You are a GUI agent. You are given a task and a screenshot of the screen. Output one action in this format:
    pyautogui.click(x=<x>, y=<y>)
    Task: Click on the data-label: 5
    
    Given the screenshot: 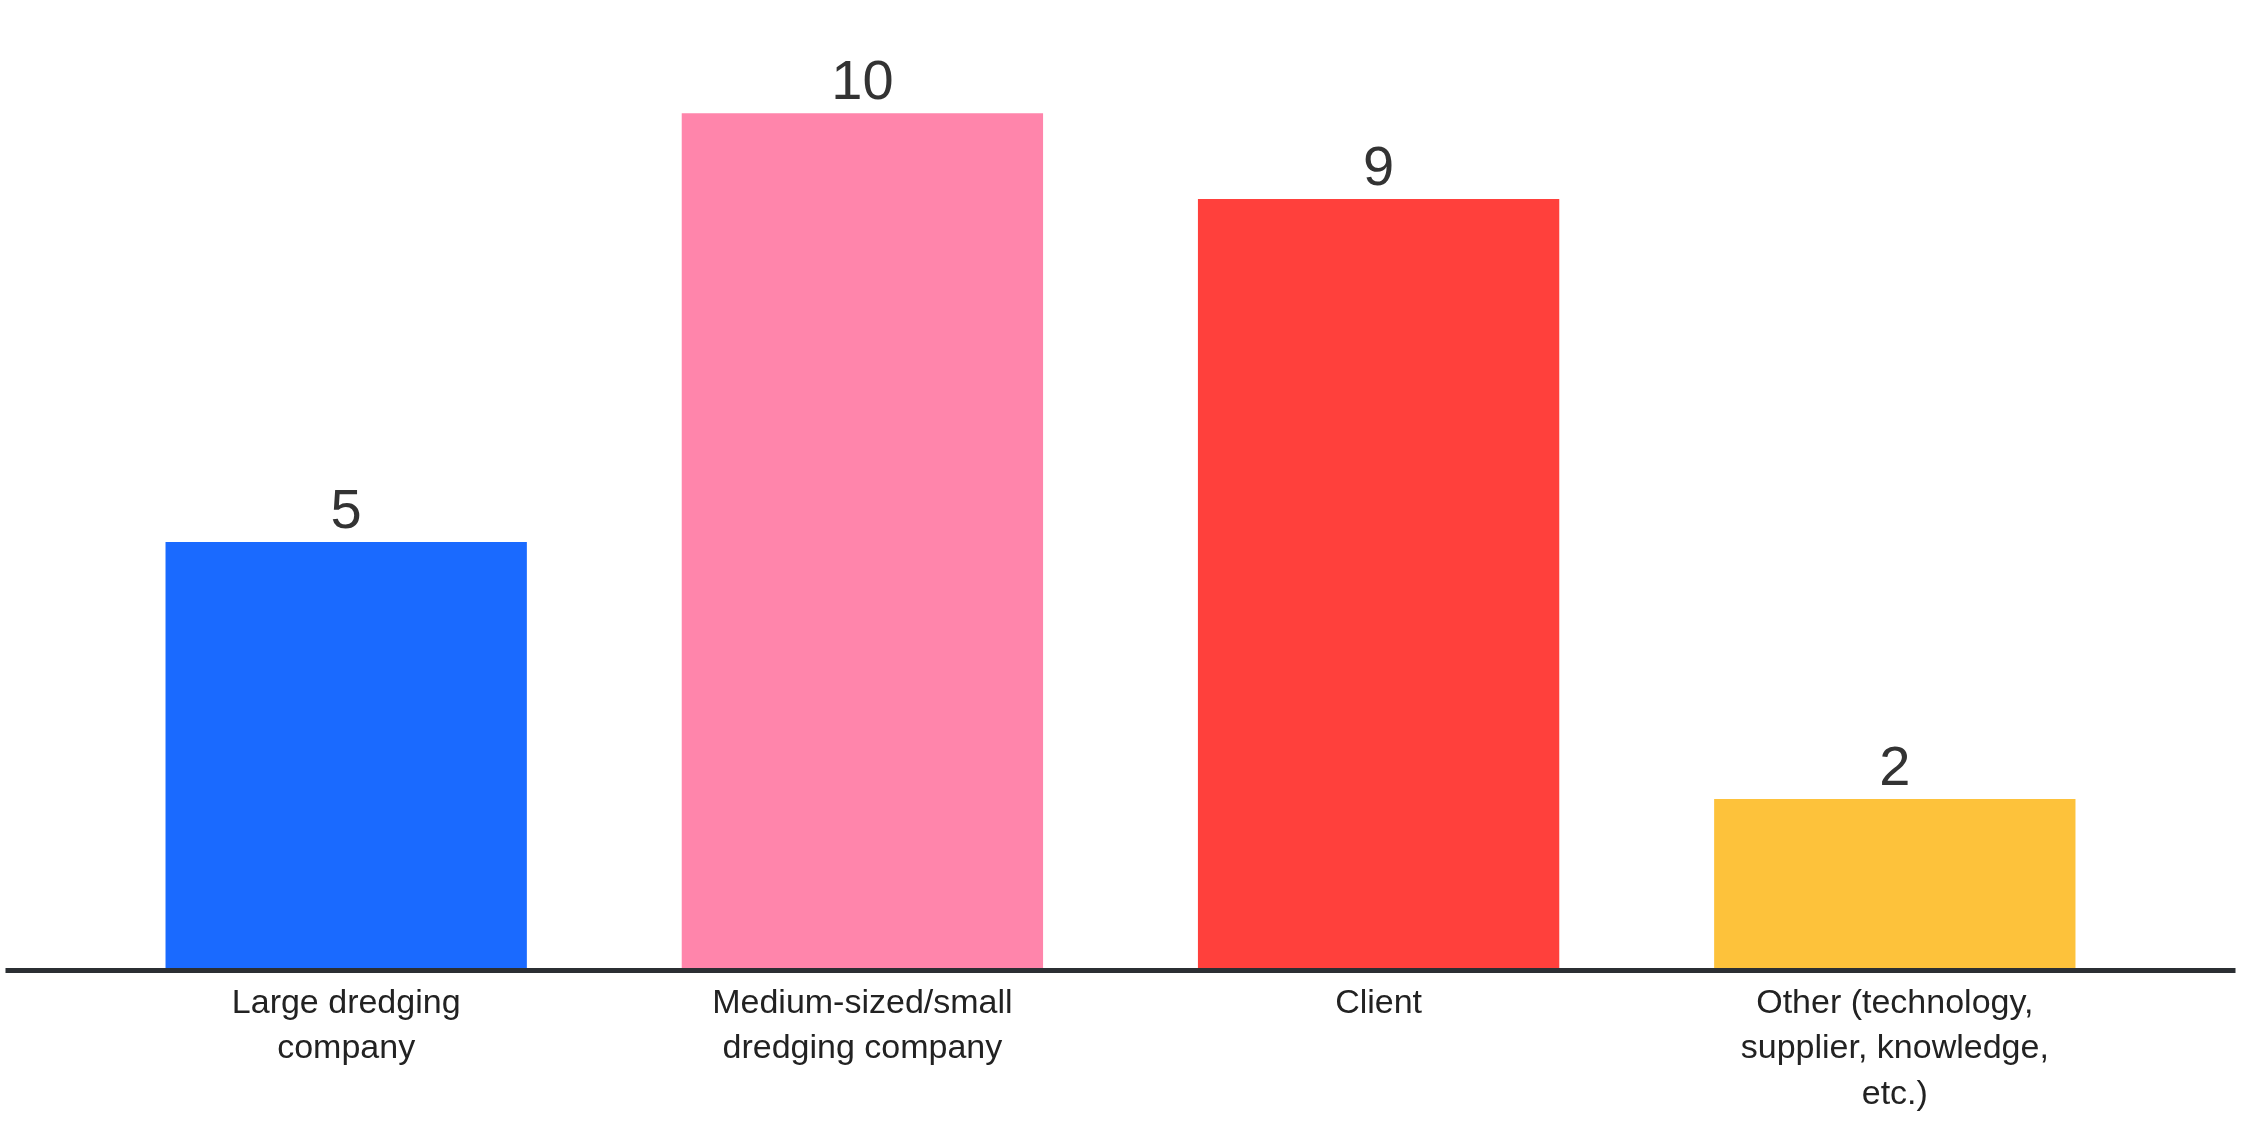 What is the action you would take?
    pyautogui.click(x=346, y=508)
    